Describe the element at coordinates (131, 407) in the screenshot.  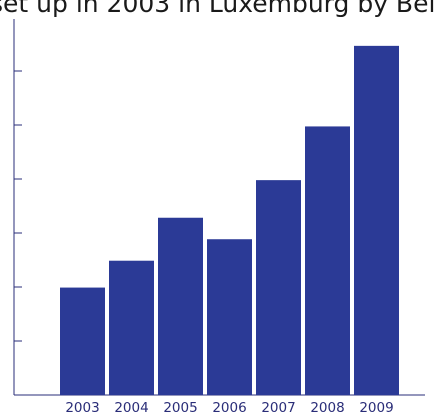
I see `x-tick-label: 2004` at that location.